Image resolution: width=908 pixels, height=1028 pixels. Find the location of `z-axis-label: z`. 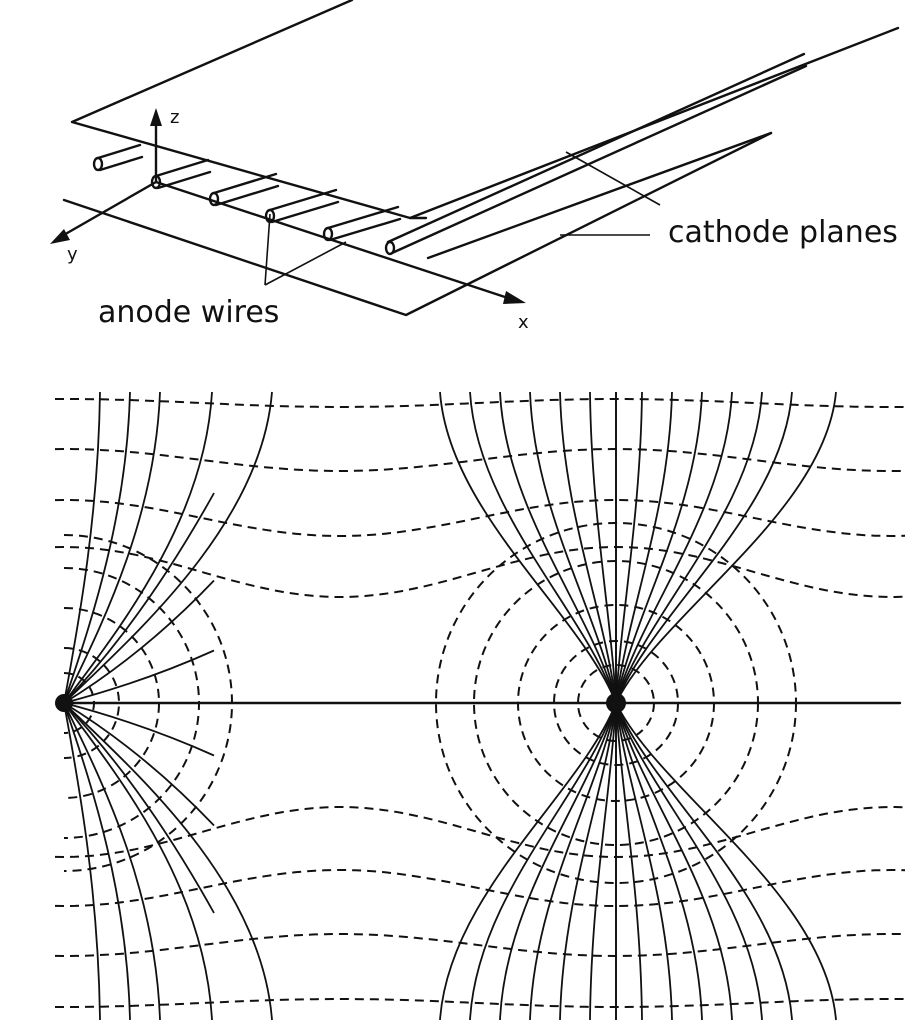

z-axis-label: z is located at coordinates (174, 117).